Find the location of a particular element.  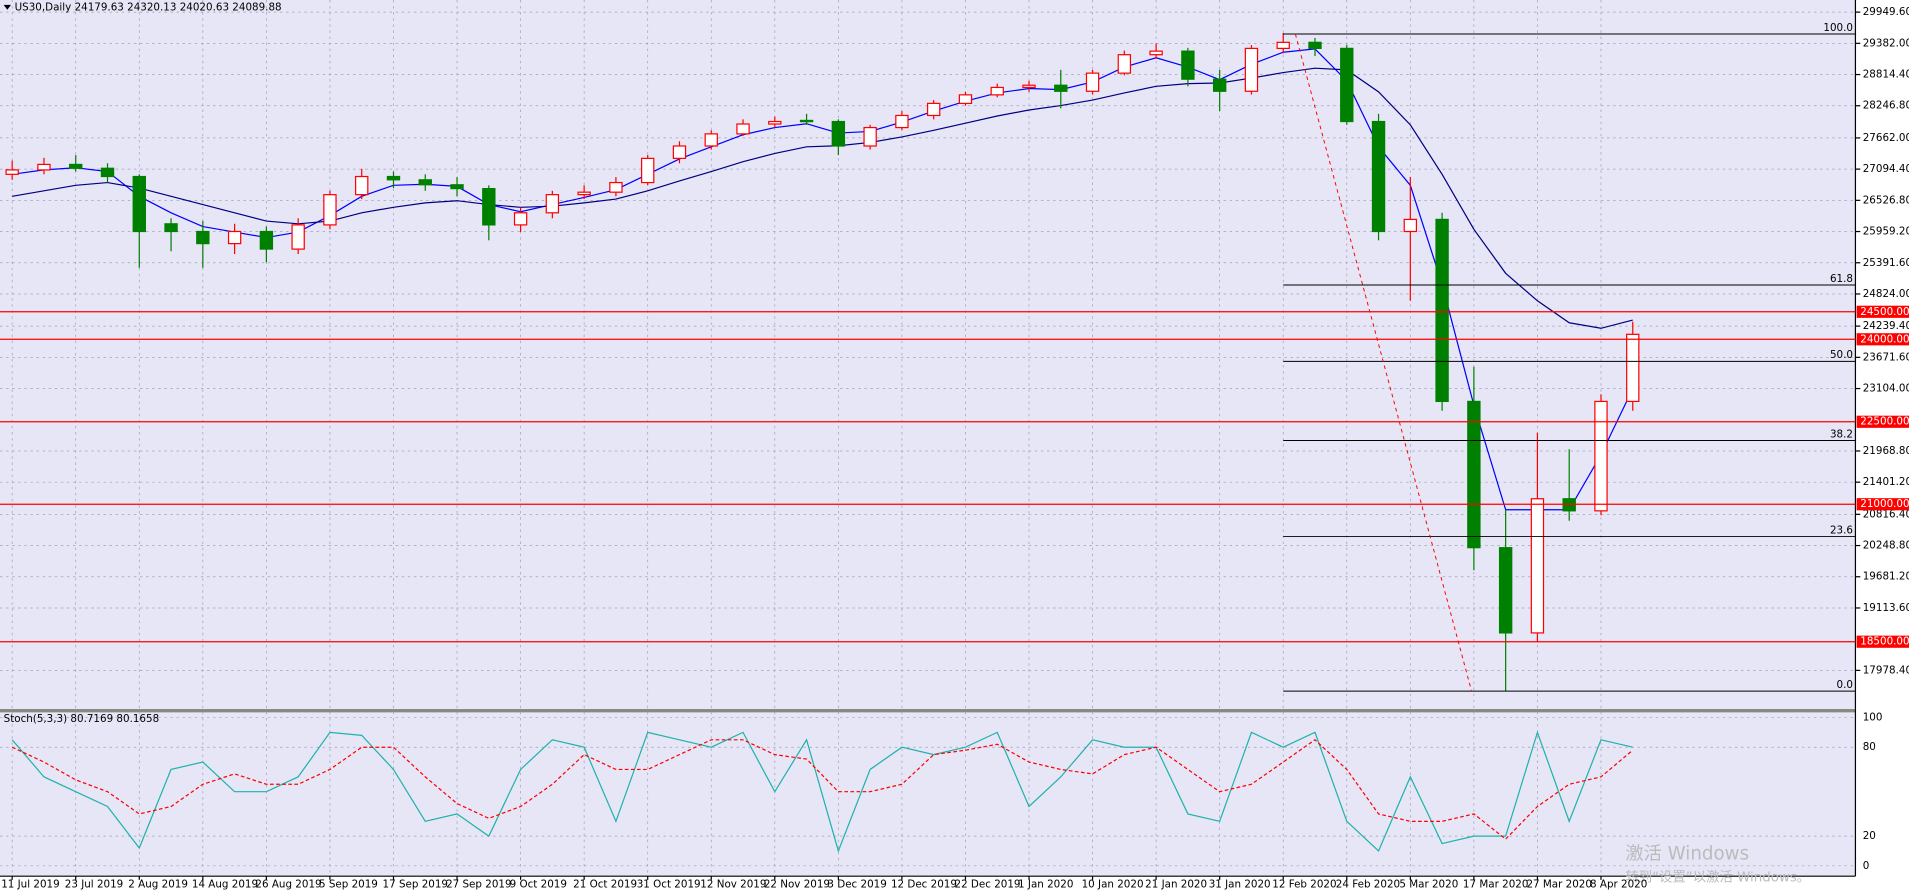

x-tick-label: 17 Sep 2019 is located at coordinates (415, 885).